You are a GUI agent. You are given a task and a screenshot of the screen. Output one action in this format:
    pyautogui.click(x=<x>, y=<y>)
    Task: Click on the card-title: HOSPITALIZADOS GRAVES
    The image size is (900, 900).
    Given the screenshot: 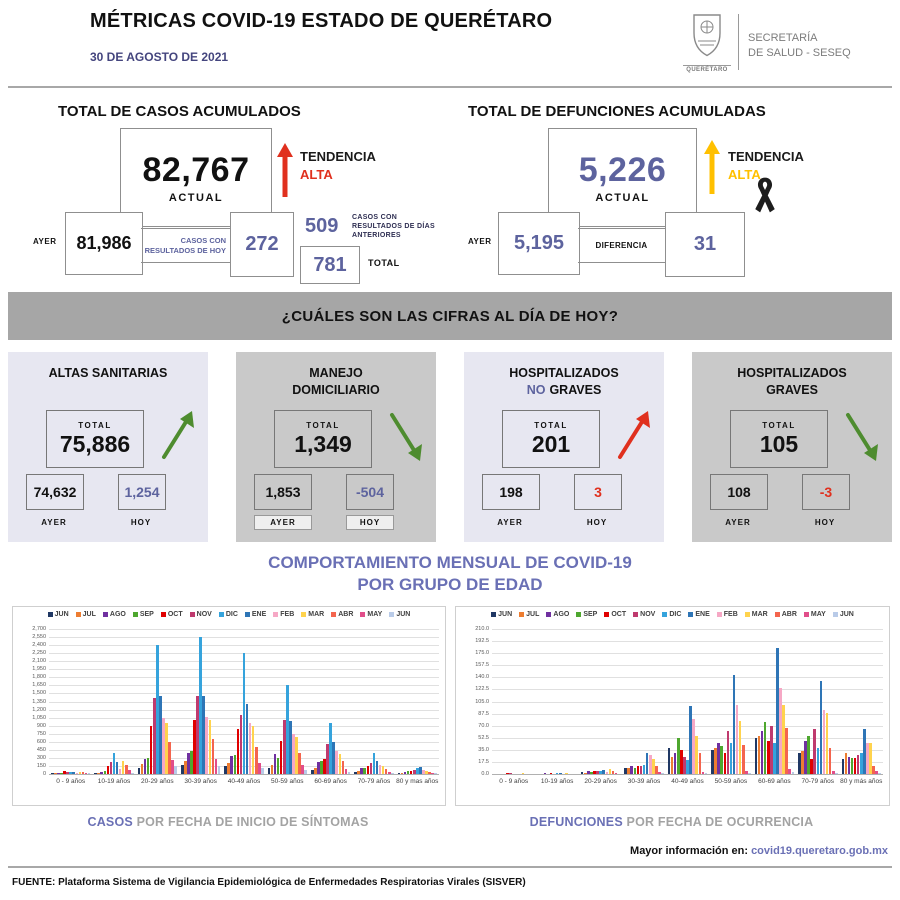 What is the action you would take?
    pyautogui.click(x=792, y=382)
    